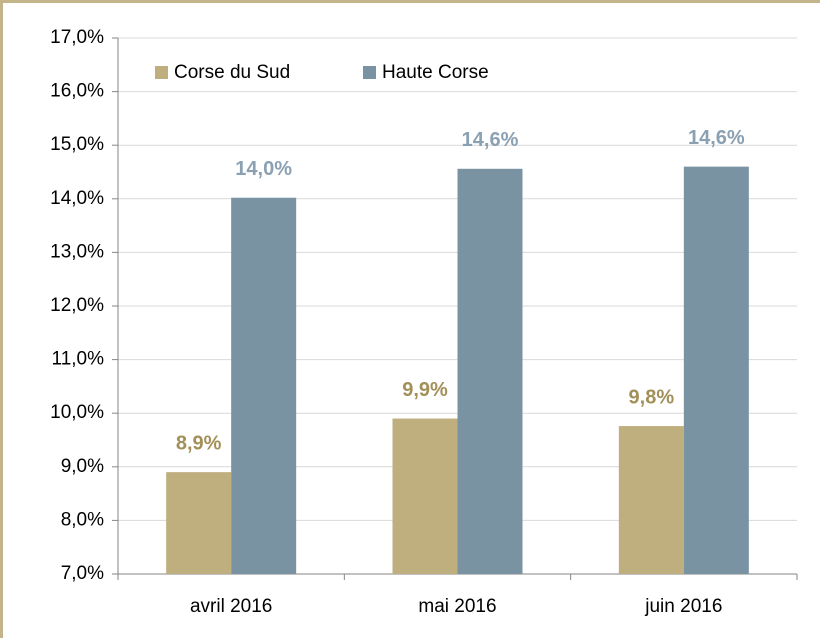 Image resolution: width=820 pixels, height=638 pixels. I want to click on x-tick-label: juin 2016, so click(683, 606).